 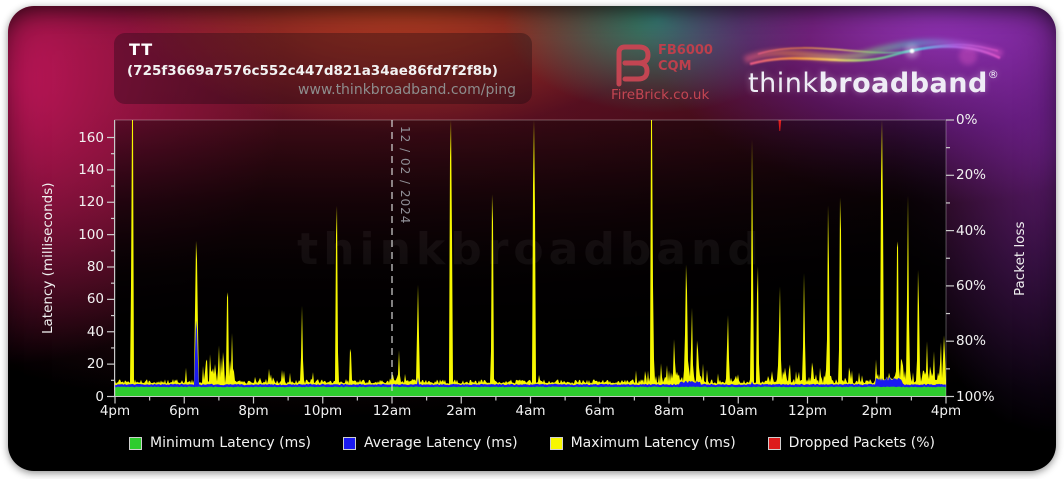 I want to click on y-tick-label-packet-loss: 0%, so click(x=967, y=120).